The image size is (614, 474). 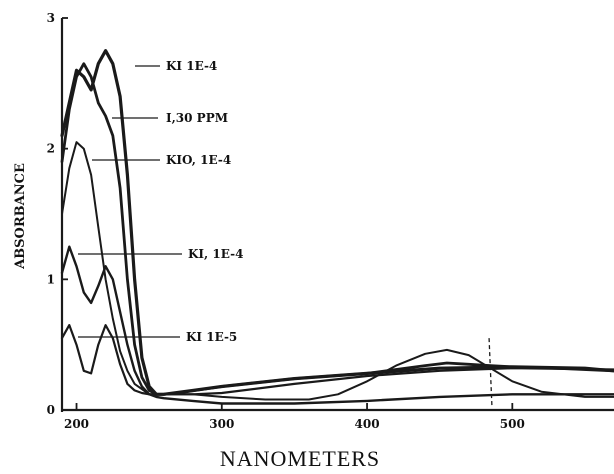 What do you see at coordinates (197, 118) in the screenshot?
I see `annotation-label-2: I,30 PPM` at bounding box center [197, 118].